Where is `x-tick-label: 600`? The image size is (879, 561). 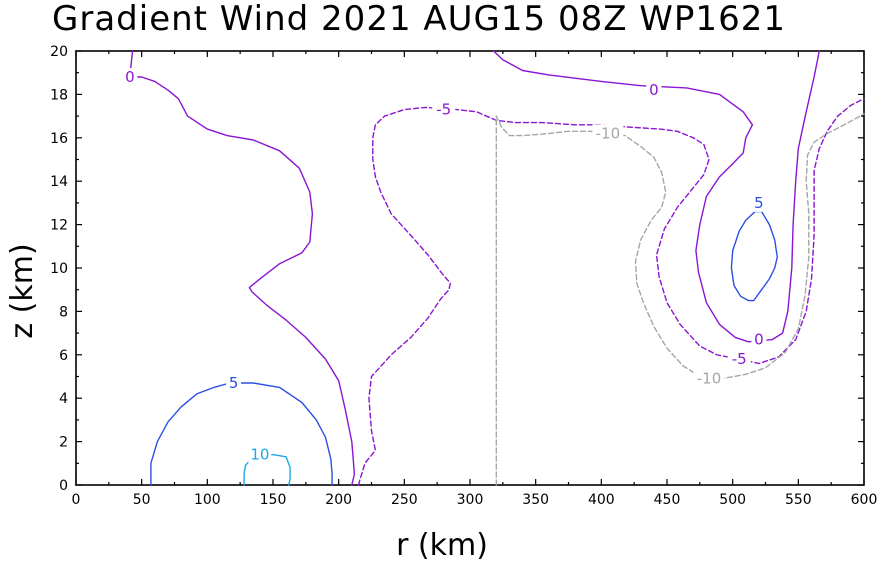
x-tick-label: 600 is located at coordinates (864, 500).